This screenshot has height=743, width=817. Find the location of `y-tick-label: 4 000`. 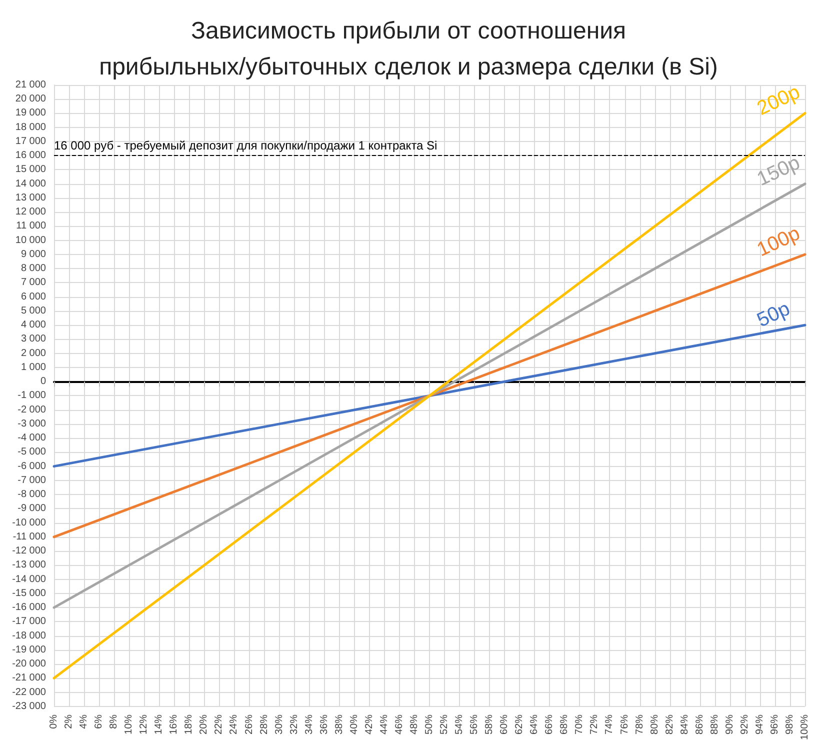

y-tick-label: 4 000 is located at coordinates (33, 325).